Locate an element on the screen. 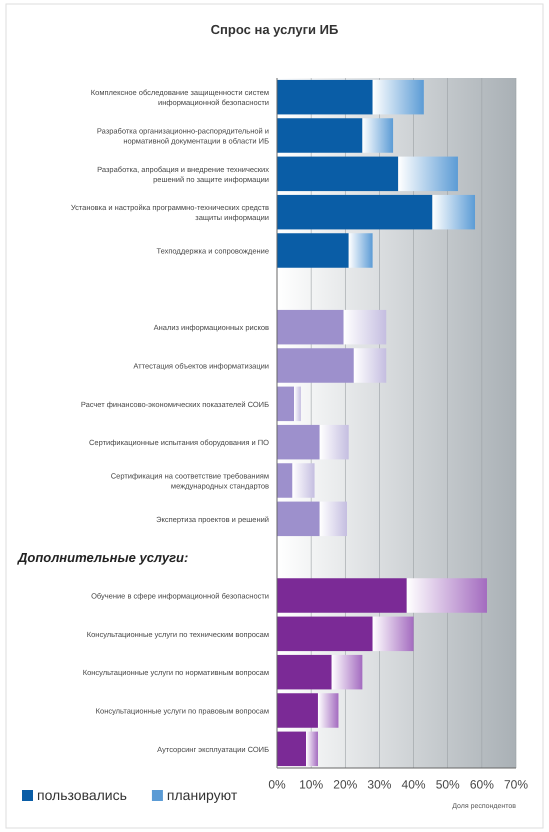 Image resolution: width=549 pixels, height=832 pixels. x-tick-label: 60% is located at coordinates (482, 785).